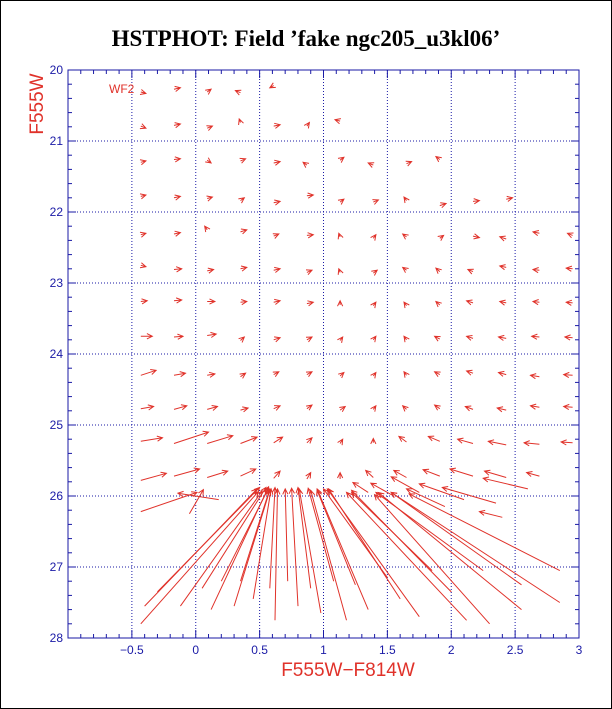  Describe the element at coordinates (451, 650) in the screenshot. I see `x-tick-label: 2` at that location.